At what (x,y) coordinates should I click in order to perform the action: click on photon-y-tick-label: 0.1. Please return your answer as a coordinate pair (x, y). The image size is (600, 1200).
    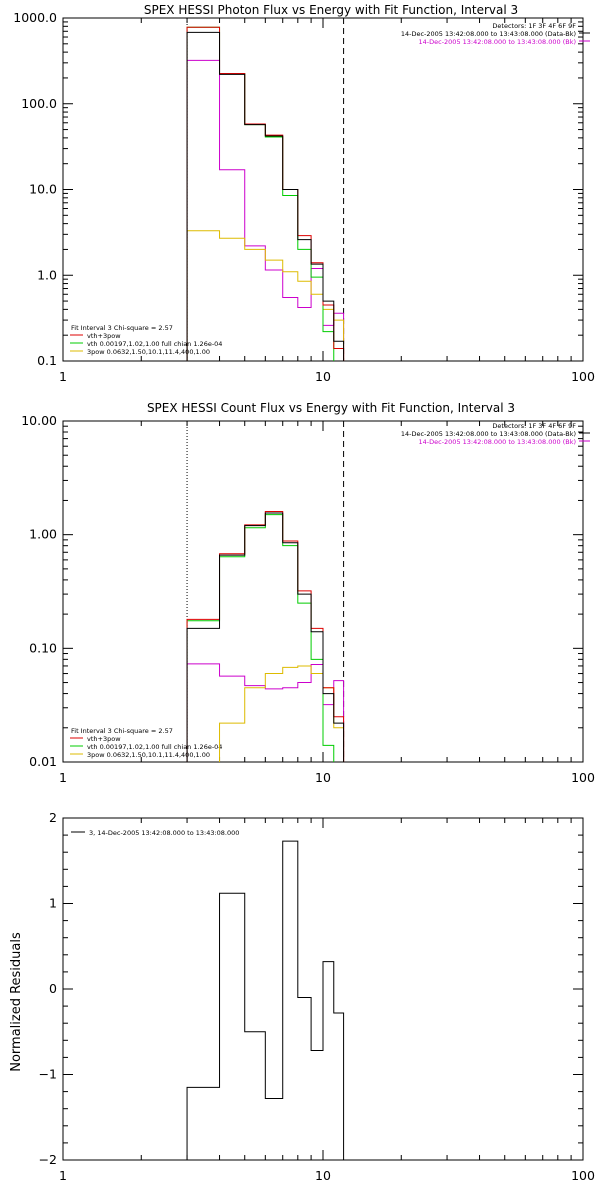
    Looking at the image, I should click on (47, 360).